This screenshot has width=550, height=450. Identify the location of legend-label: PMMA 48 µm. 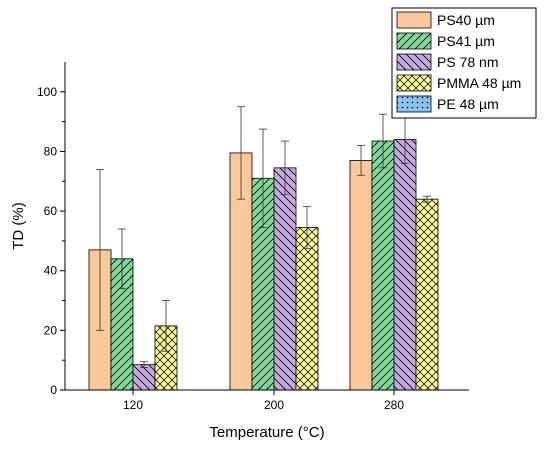
(479, 83).